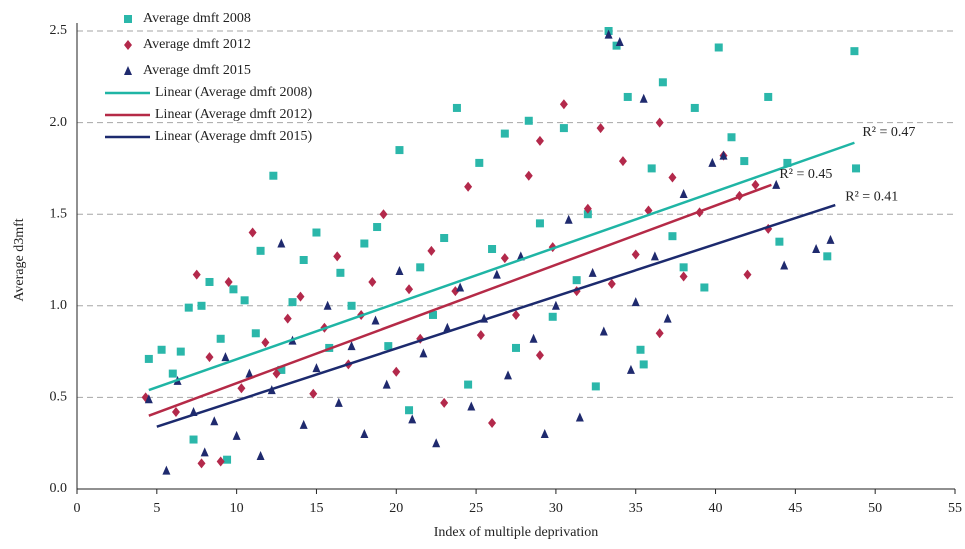 Image resolution: width=965 pixels, height=549 pixels. I want to click on x-tick-label: 55, so click(955, 508).